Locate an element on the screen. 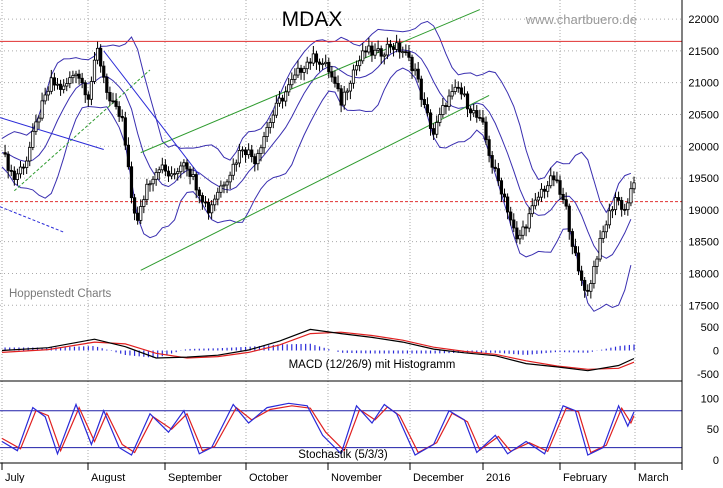 The image size is (723, 488). macd-tick-label: 500 is located at coordinates (710, 328).